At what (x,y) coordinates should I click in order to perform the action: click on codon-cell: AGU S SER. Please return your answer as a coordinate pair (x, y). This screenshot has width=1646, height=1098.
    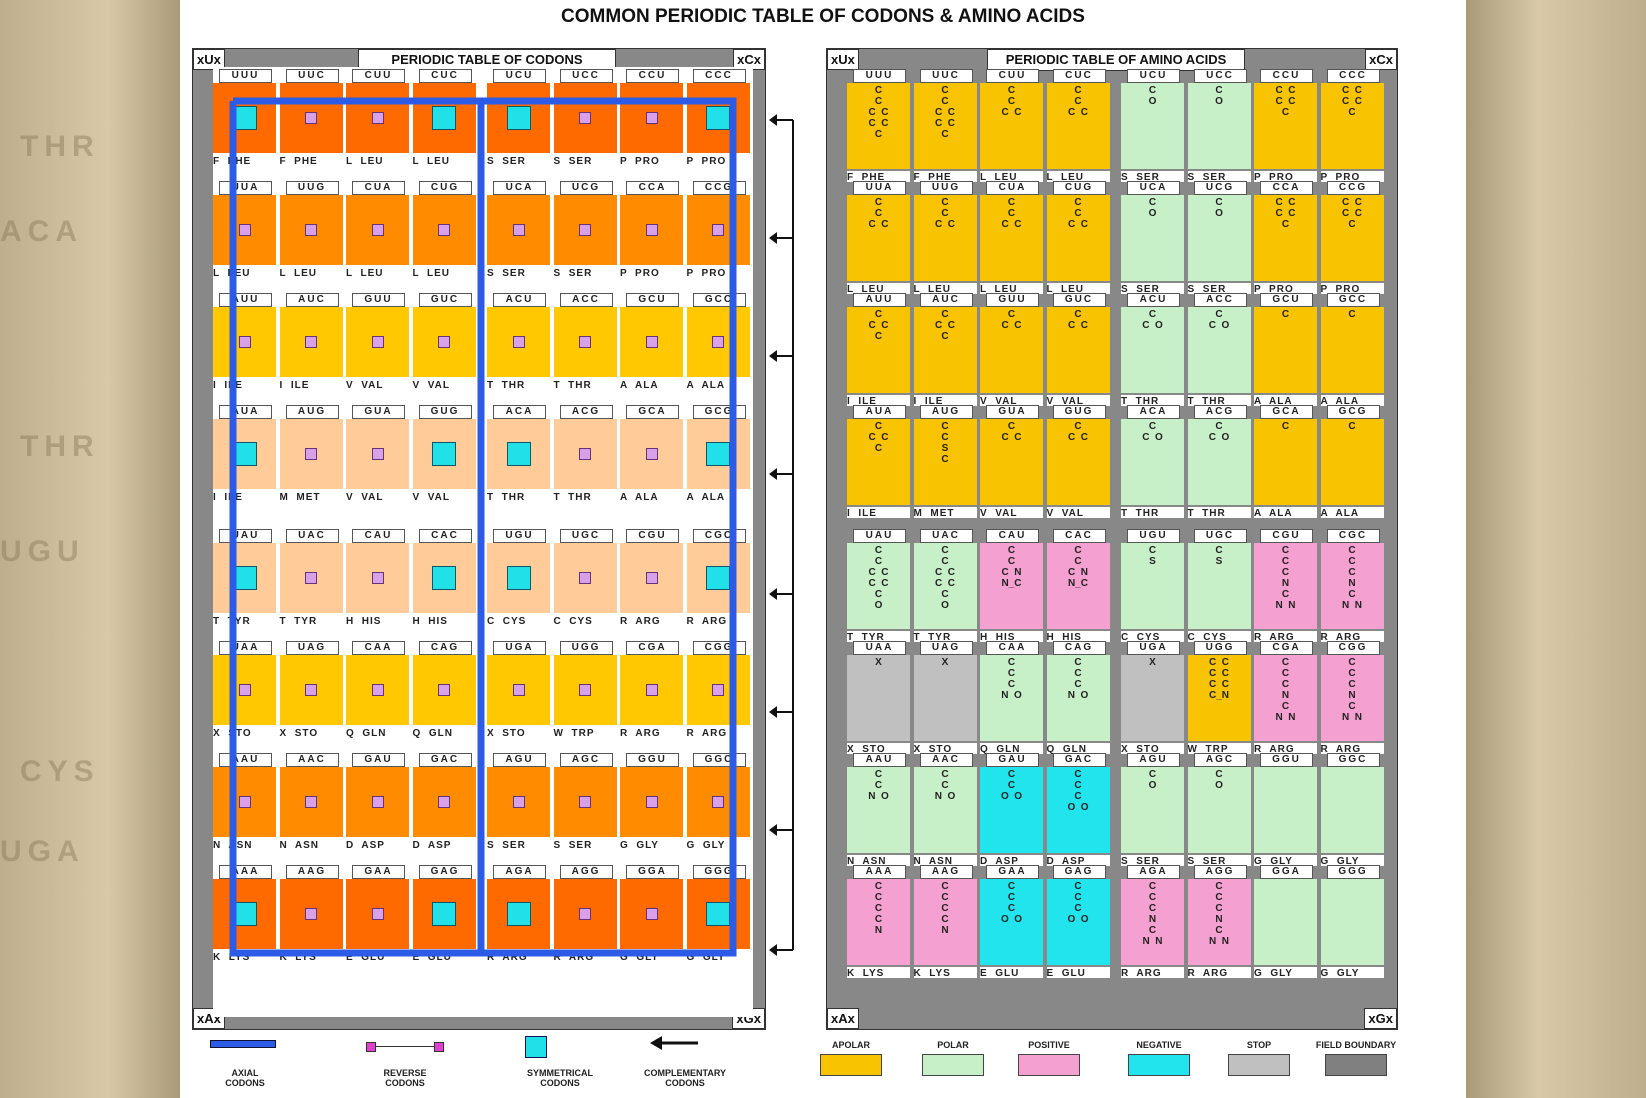
    Looking at the image, I should click on (518, 803).